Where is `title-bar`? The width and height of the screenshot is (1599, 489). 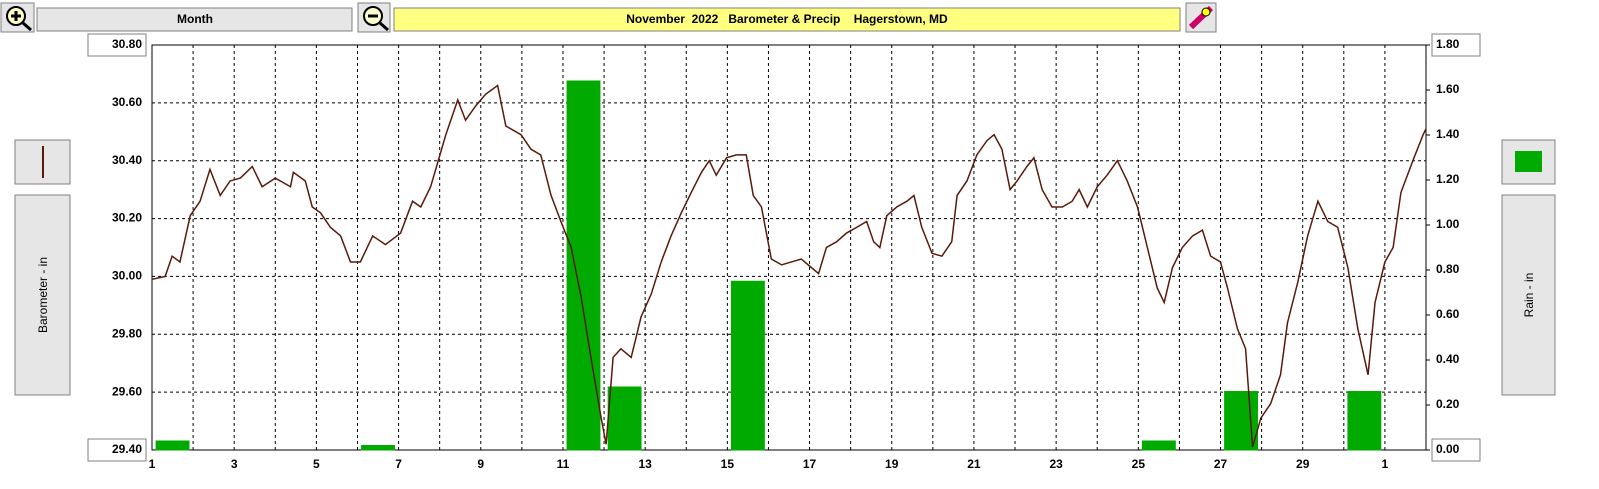 title-bar is located at coordinates (787, 19).